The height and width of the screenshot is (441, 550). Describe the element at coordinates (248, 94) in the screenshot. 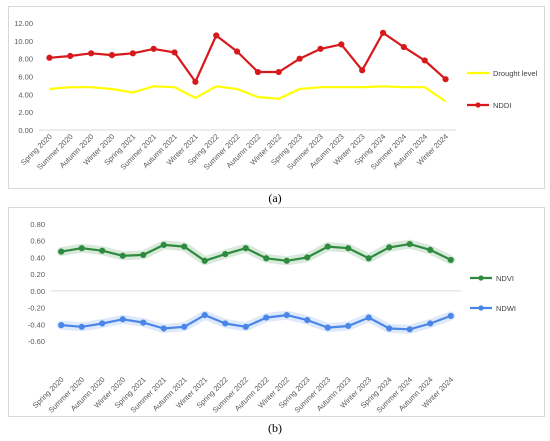

I see `chart-a-series-drought-level-line` at that location.